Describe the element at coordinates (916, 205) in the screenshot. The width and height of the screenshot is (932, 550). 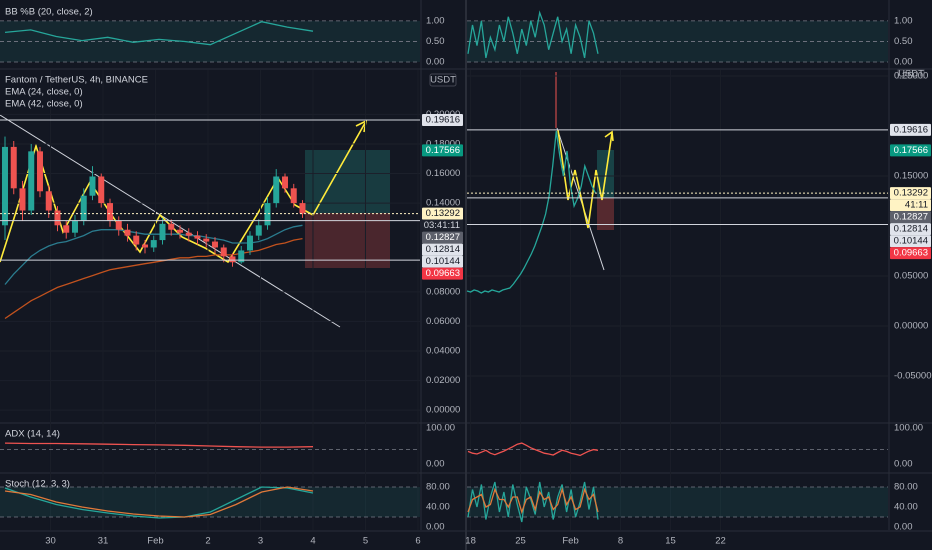
I see `price-tag-label: 41:11` at that location.